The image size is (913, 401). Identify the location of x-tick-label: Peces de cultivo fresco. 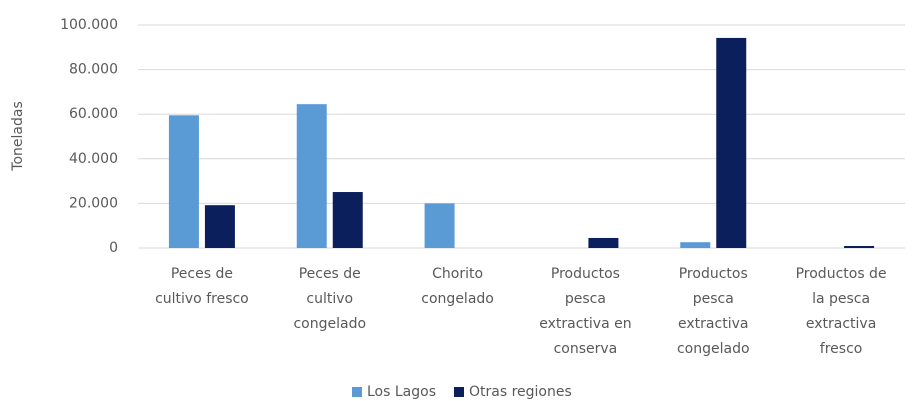
(202, 286).